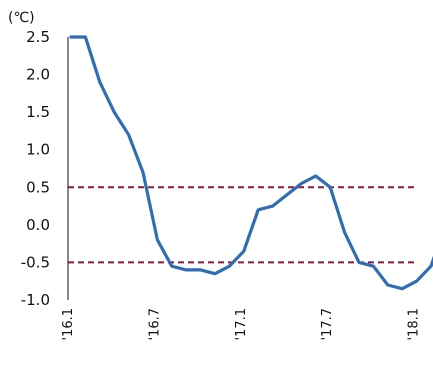  I want to click on y-tick-label: 2.5, so click(38, 37).